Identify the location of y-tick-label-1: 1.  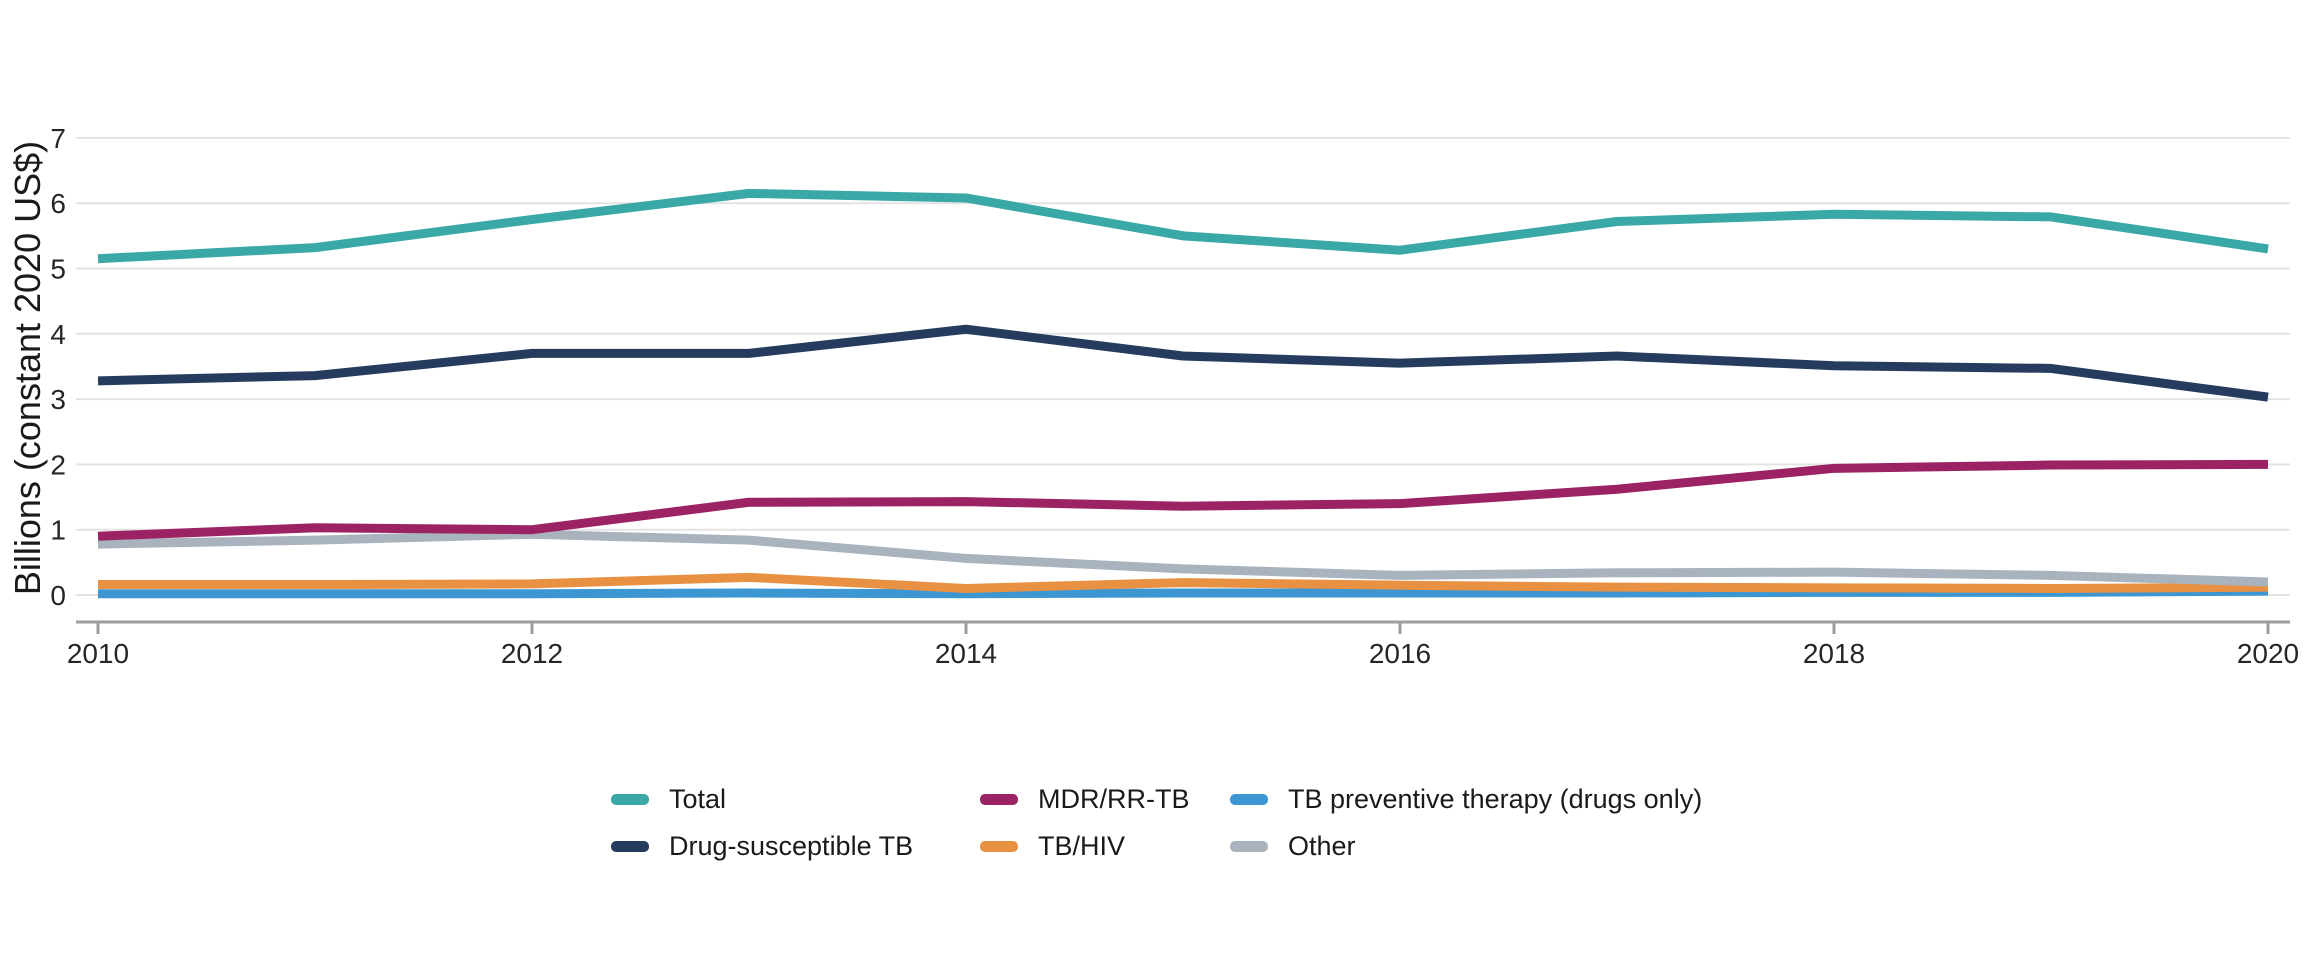
(58, 530).